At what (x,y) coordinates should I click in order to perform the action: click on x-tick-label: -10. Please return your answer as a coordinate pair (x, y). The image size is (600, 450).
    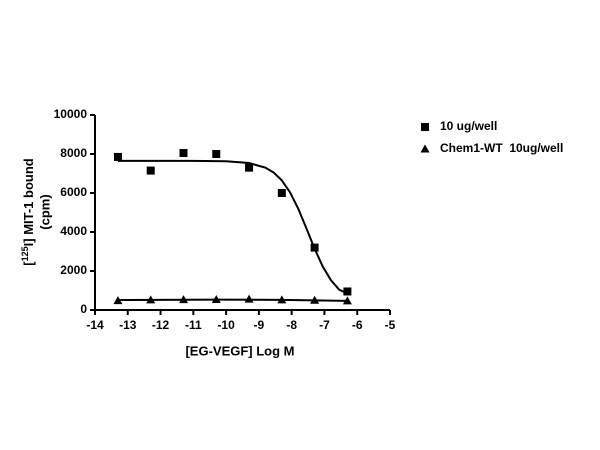
    Looking at the image, I should click on (226, 325).